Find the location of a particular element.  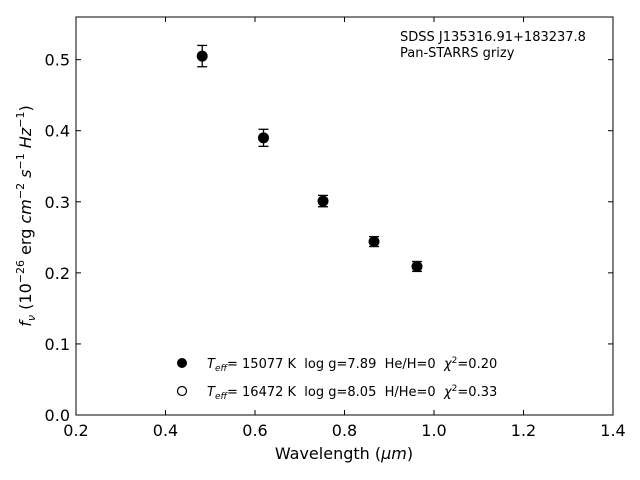

x-tick-label: 0.4 is located at coordinates (165, 430).